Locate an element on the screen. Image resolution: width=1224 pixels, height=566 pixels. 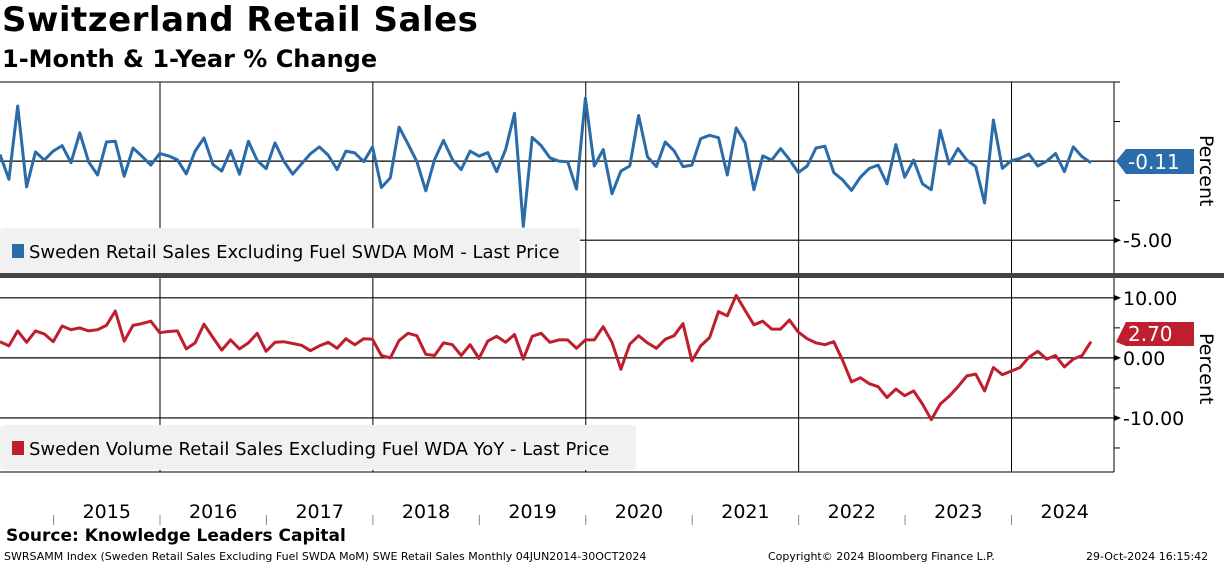
last-value-tag-mom: -0.11 is located at coordinates (1155, 161).